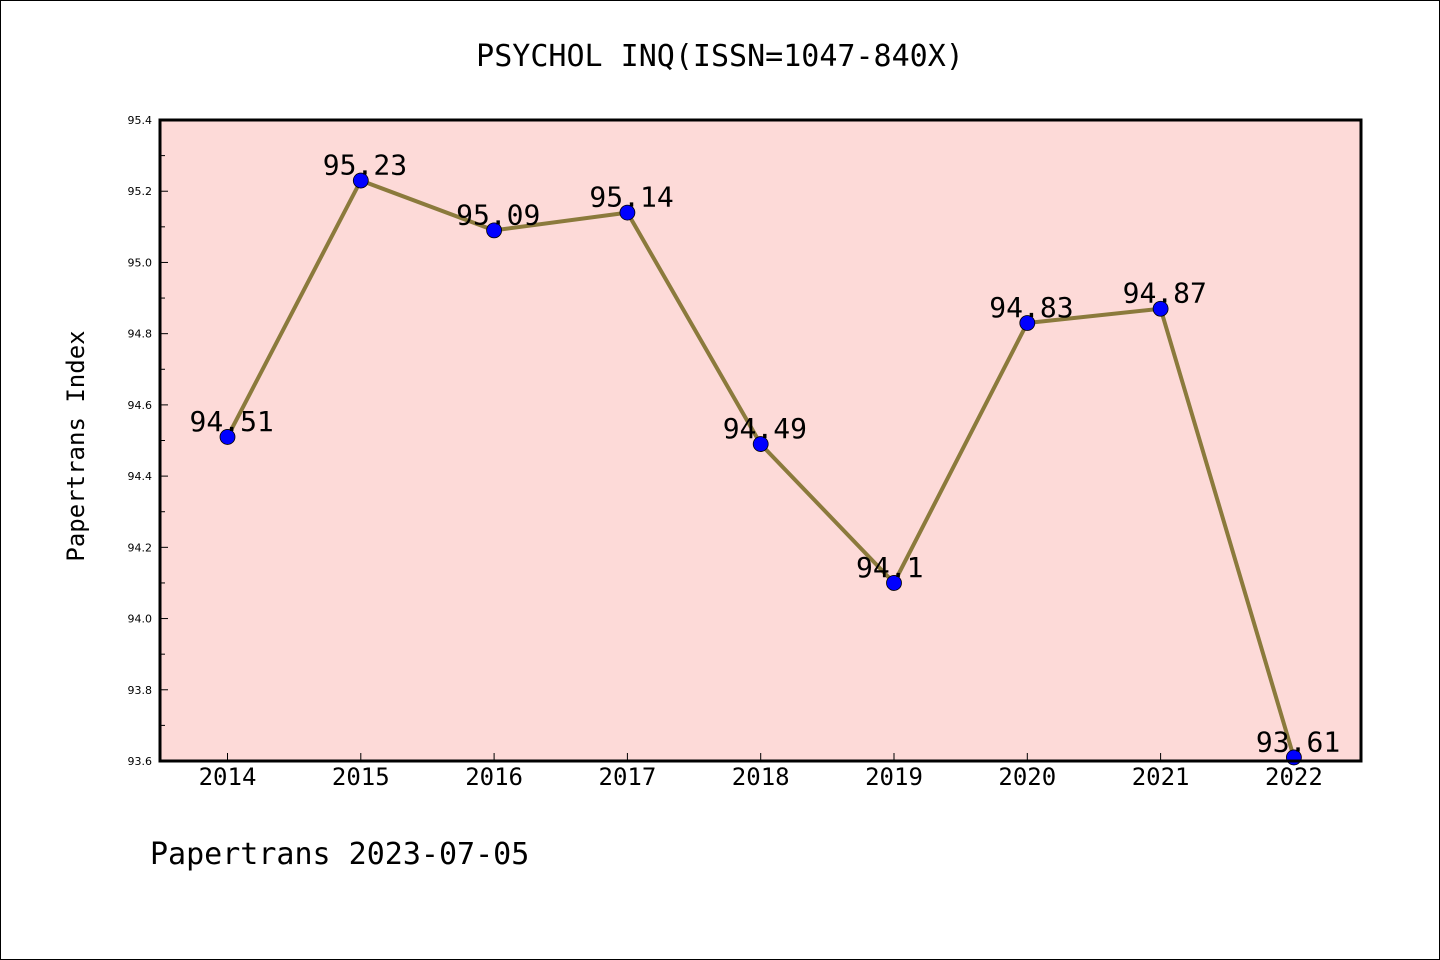 The width and height of the screenshot is (1440, 960). Describe the element at coordinates (720, 56) in the screenshot. I see `chart-title: PSYCHOL INQ(ISSN=1047-840X)` at that location.